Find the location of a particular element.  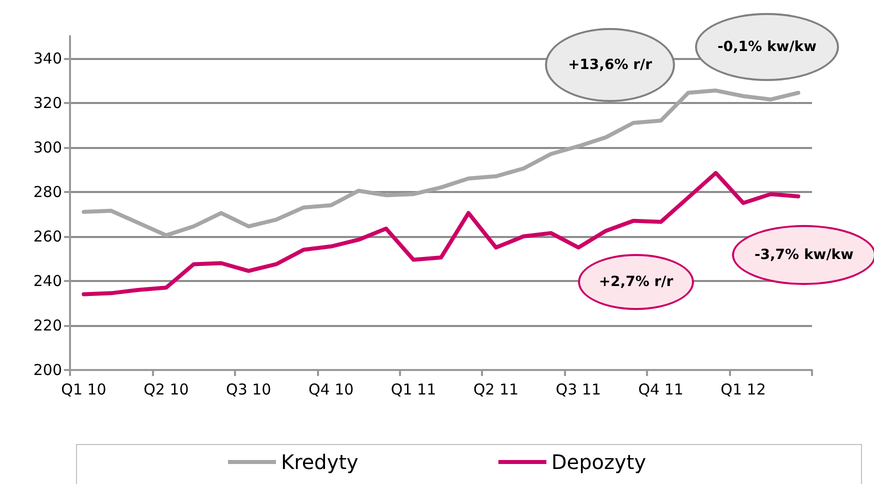

callout-ellipse: +2,7% r/r is located at coordinates (636, 282).